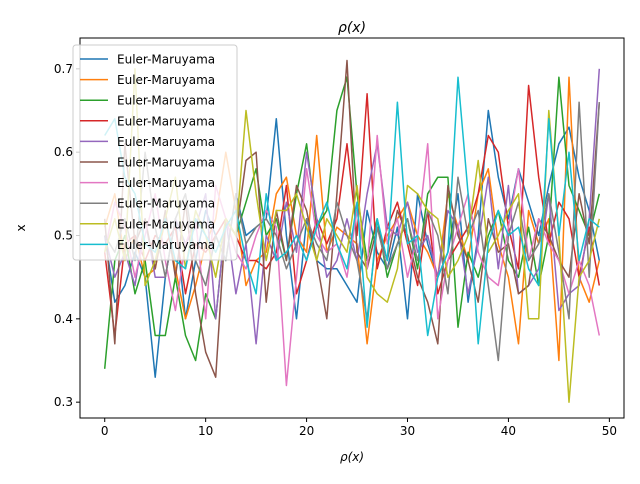 The height and width of the screenshot is (484, 640). Describe the element at coordinates (63, 236) in the screenshot. I see `y-tick-label: 0.5` at that location.